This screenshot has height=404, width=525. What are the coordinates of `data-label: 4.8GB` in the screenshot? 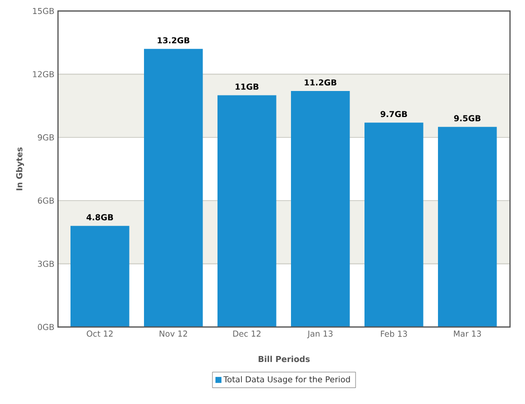 It's located at (100, 217).